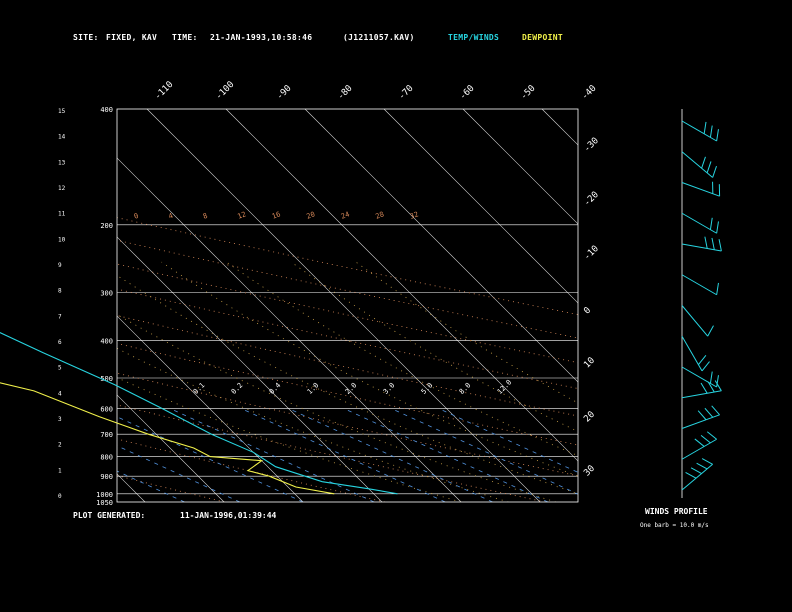 The image size is (792, 612). I want to click on mixing-ratio-label: 0.2, so click(237, 388).